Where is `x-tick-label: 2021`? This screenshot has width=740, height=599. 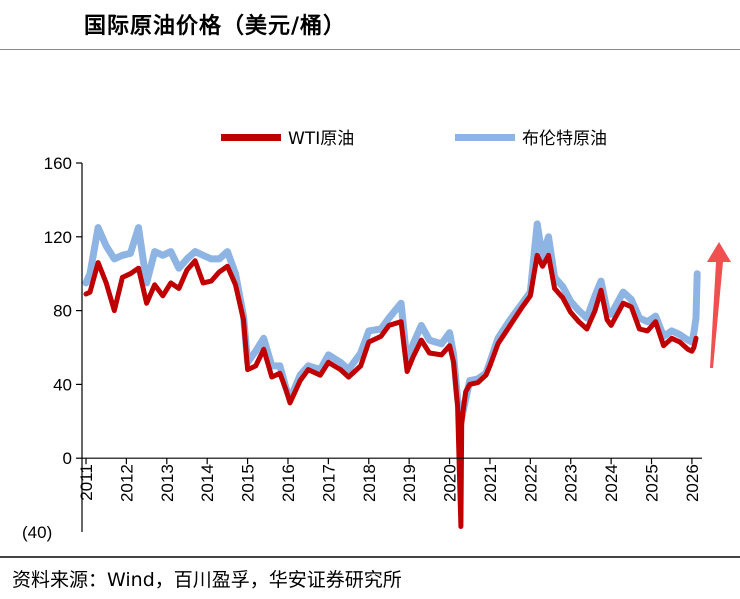 x-tick-label: 2021 is located at coordinates (490, 483).